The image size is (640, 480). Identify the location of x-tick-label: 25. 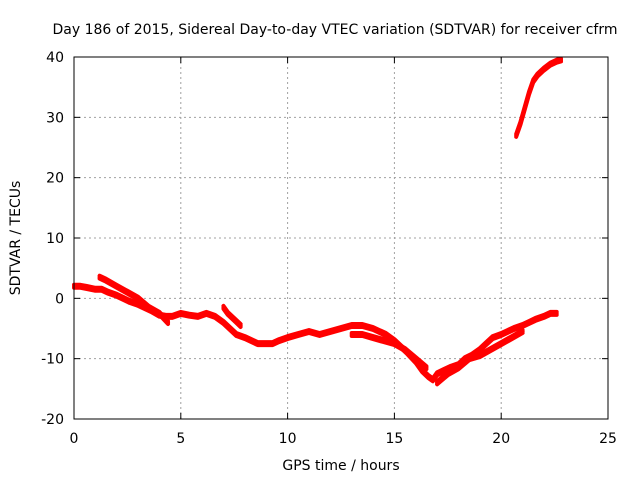
(608, 439).